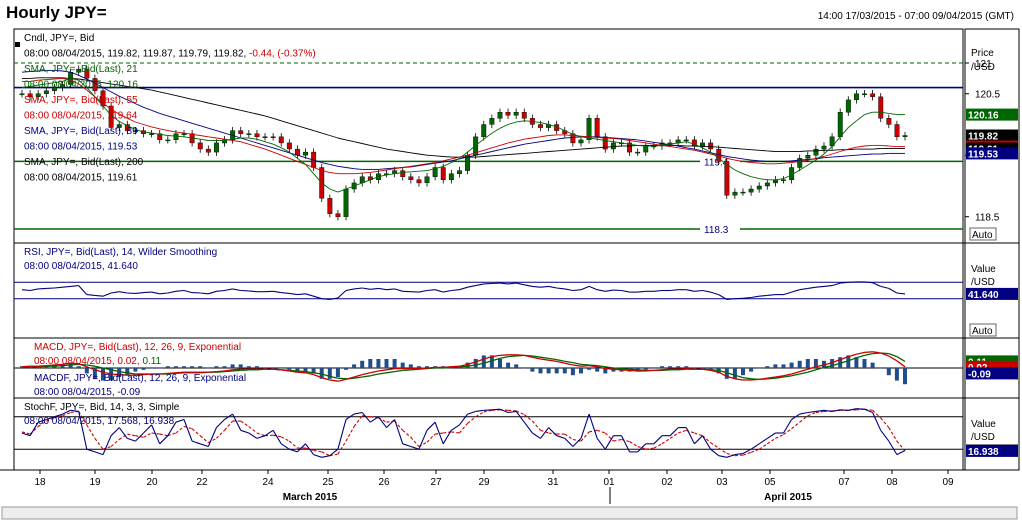 The width and height of the screenshot is (1022, 524). I want to click on x-day-label: 20, so click(152, 482).